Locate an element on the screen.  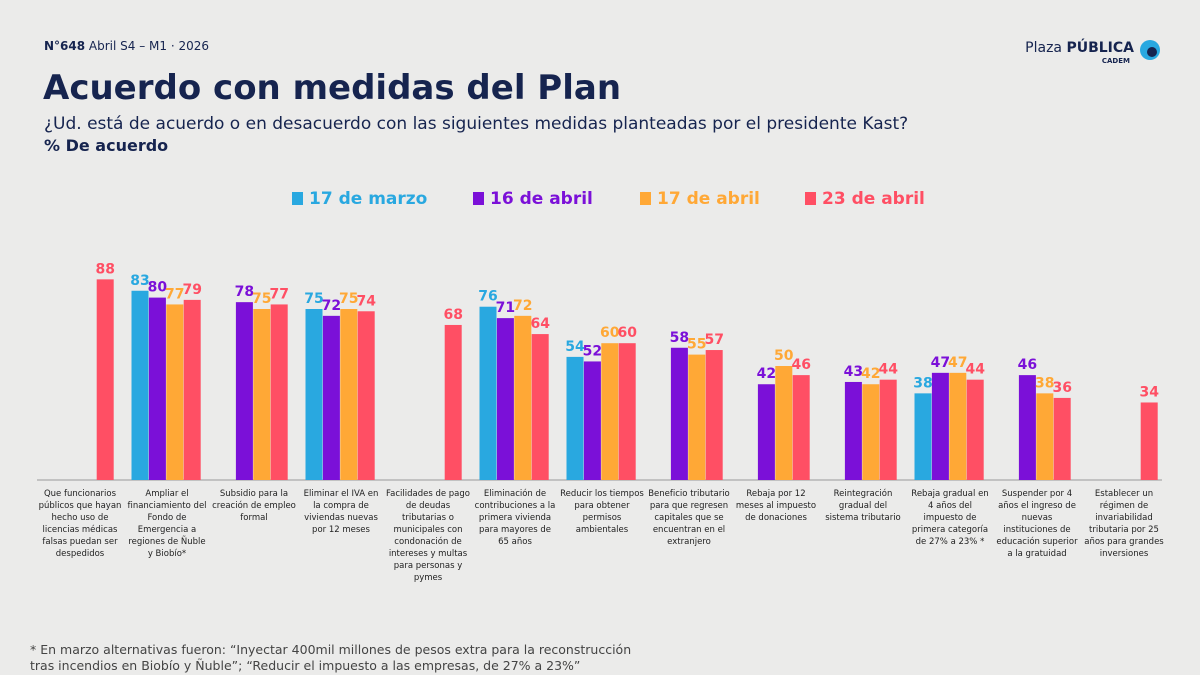
value-label: 76 is located at coordinates (487, 297).